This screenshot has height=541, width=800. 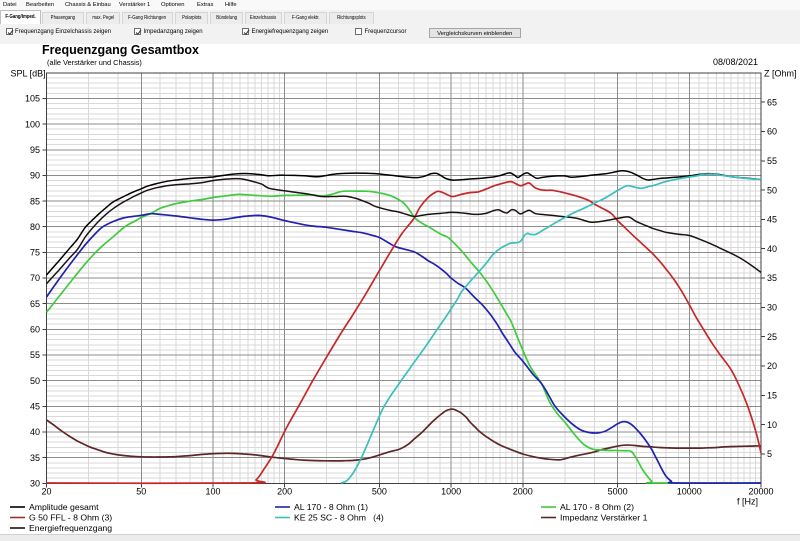 I want to click on svg-text: 80, so click(x=35, y=227).